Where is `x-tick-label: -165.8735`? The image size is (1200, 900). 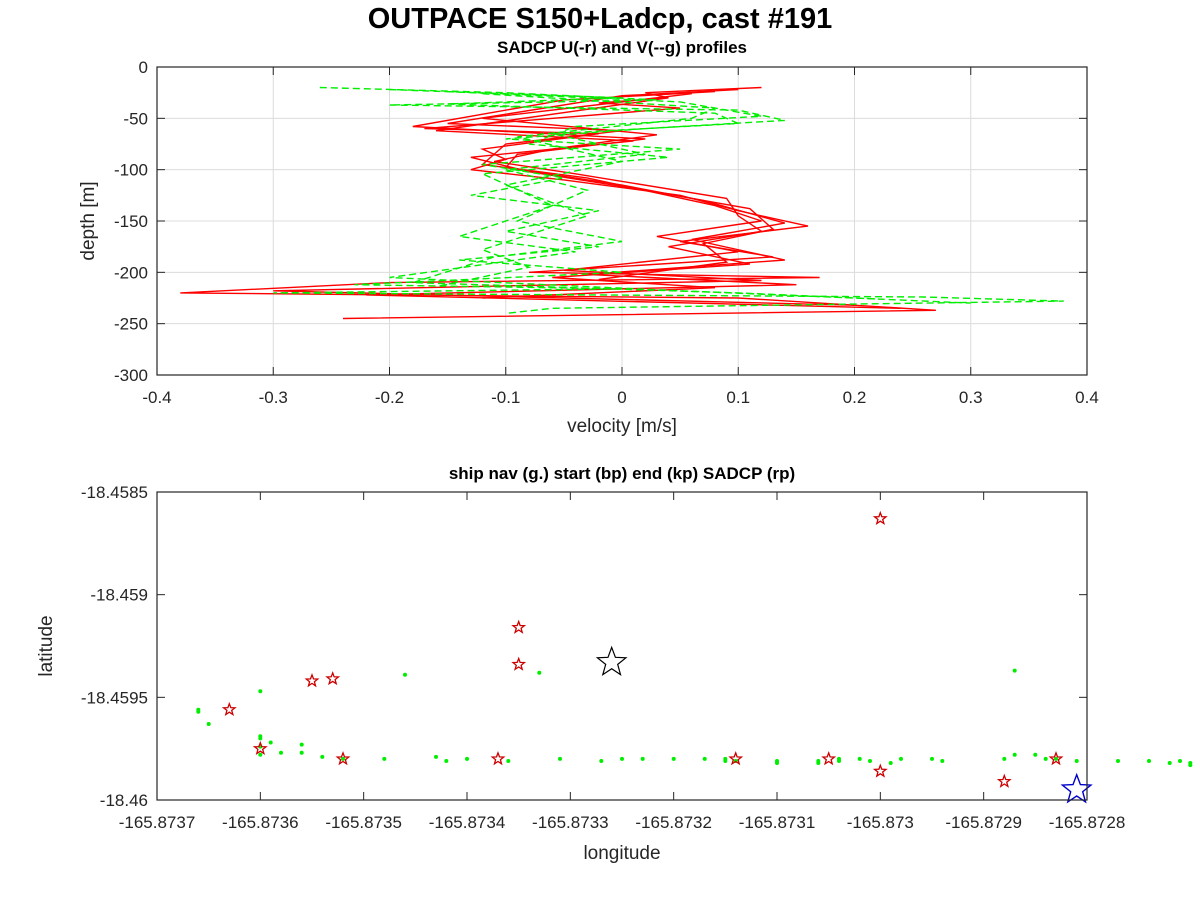 x-tick-label: -165.8735 is located at coordinates (363, 822).